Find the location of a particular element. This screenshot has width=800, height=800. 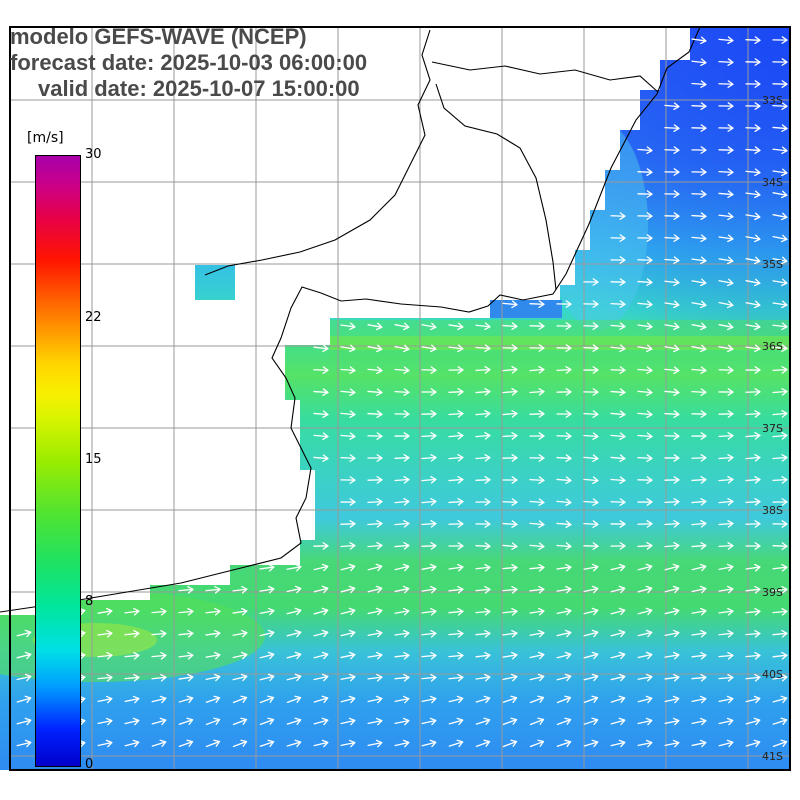

latitude-label: 38S is located at coordinates (772, 510).